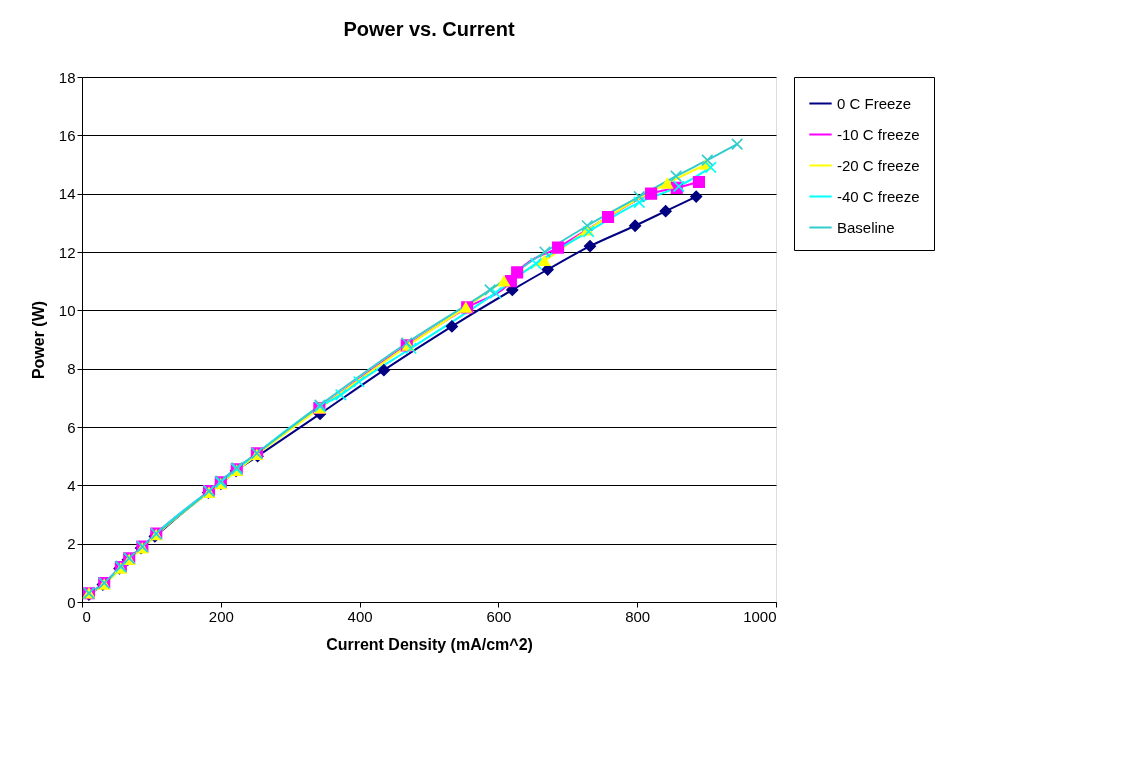 The height and width of the screenshot is (771, 1139). What do you see at coordinates (360, 616) in the screenshot?
I see `x-tick-label: 400` at bounding box center [360, 616].